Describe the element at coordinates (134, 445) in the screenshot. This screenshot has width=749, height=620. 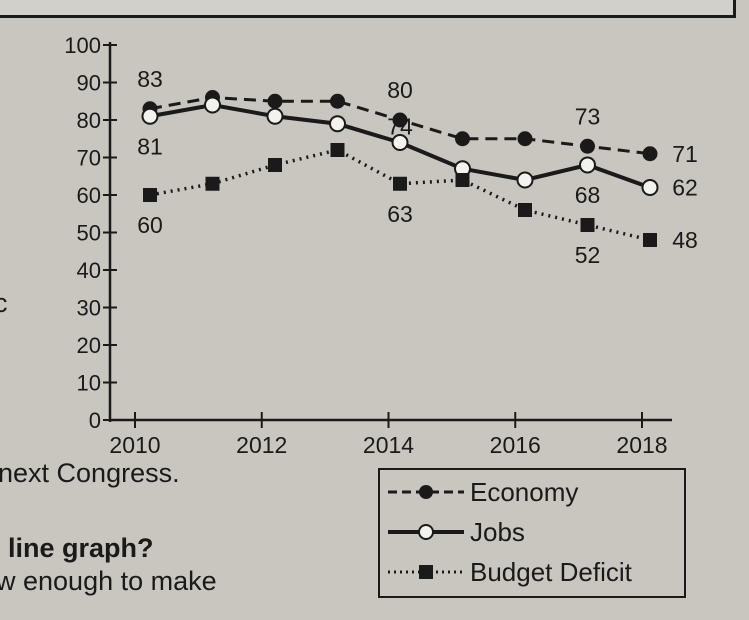
I see `x-tick-label: 2010` at that location.